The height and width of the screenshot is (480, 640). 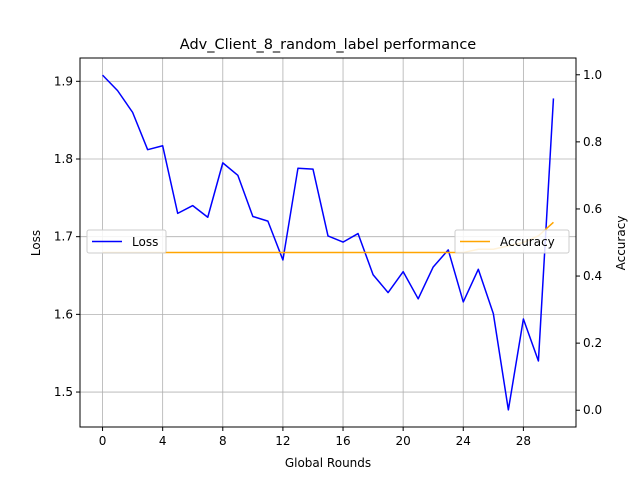 What do you see at coordinates (63, 237) in the screenshot?
I see `left-y-tick-label: 1.7` at bounding box center [63, 237].